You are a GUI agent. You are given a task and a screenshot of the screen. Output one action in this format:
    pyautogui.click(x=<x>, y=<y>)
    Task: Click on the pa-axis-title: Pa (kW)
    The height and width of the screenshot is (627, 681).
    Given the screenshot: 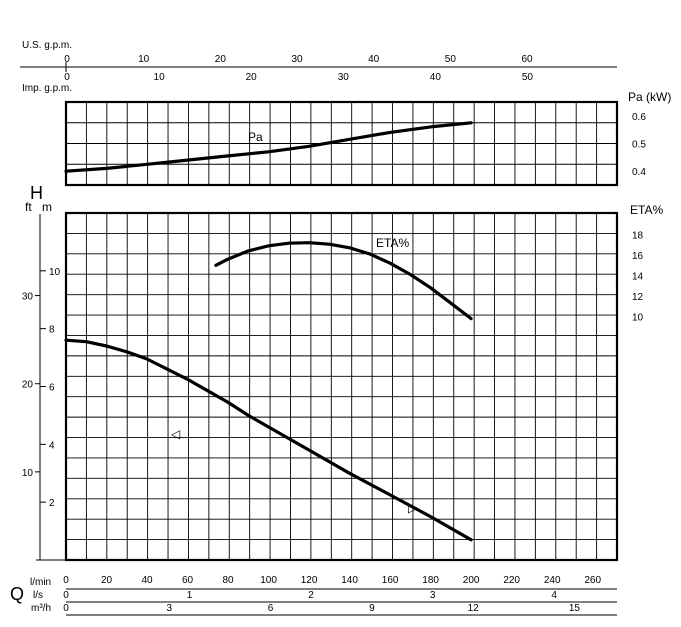 What is the action you would take?
    pyautogui.click(x=649, y=97)
    